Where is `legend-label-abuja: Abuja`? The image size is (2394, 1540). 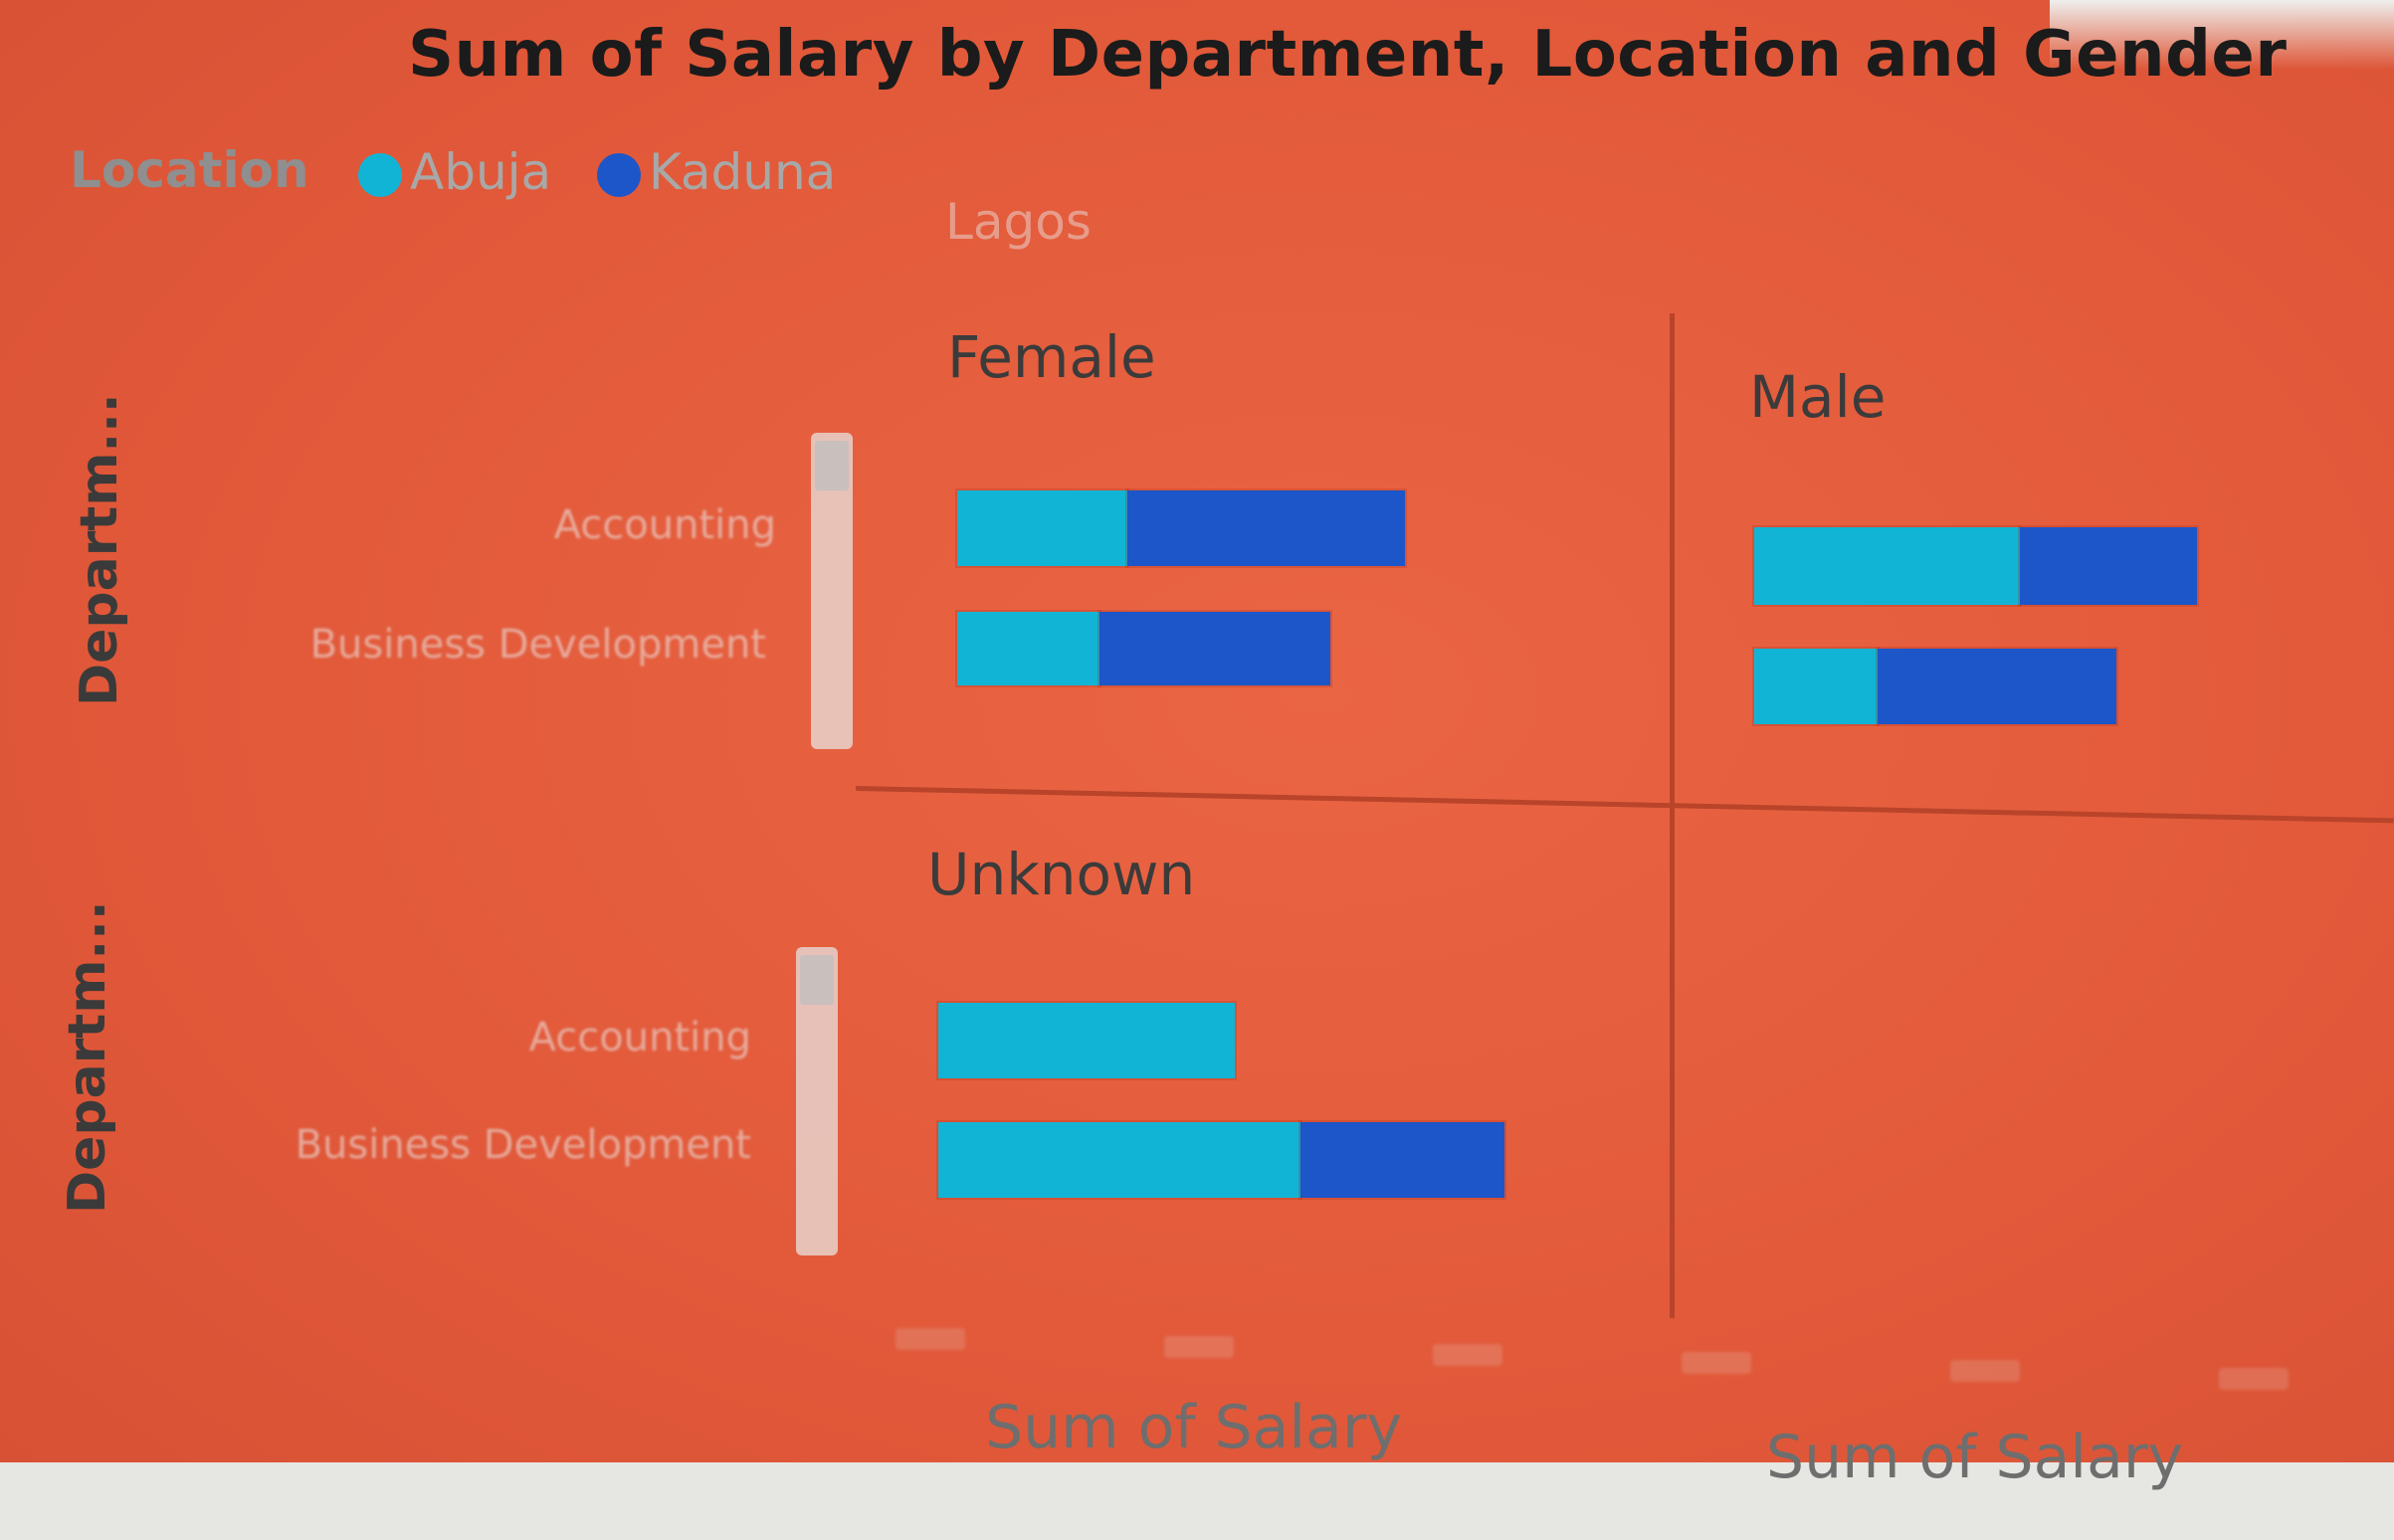 legend-label-abuja: Abuja is located at coordinates (481, 172).